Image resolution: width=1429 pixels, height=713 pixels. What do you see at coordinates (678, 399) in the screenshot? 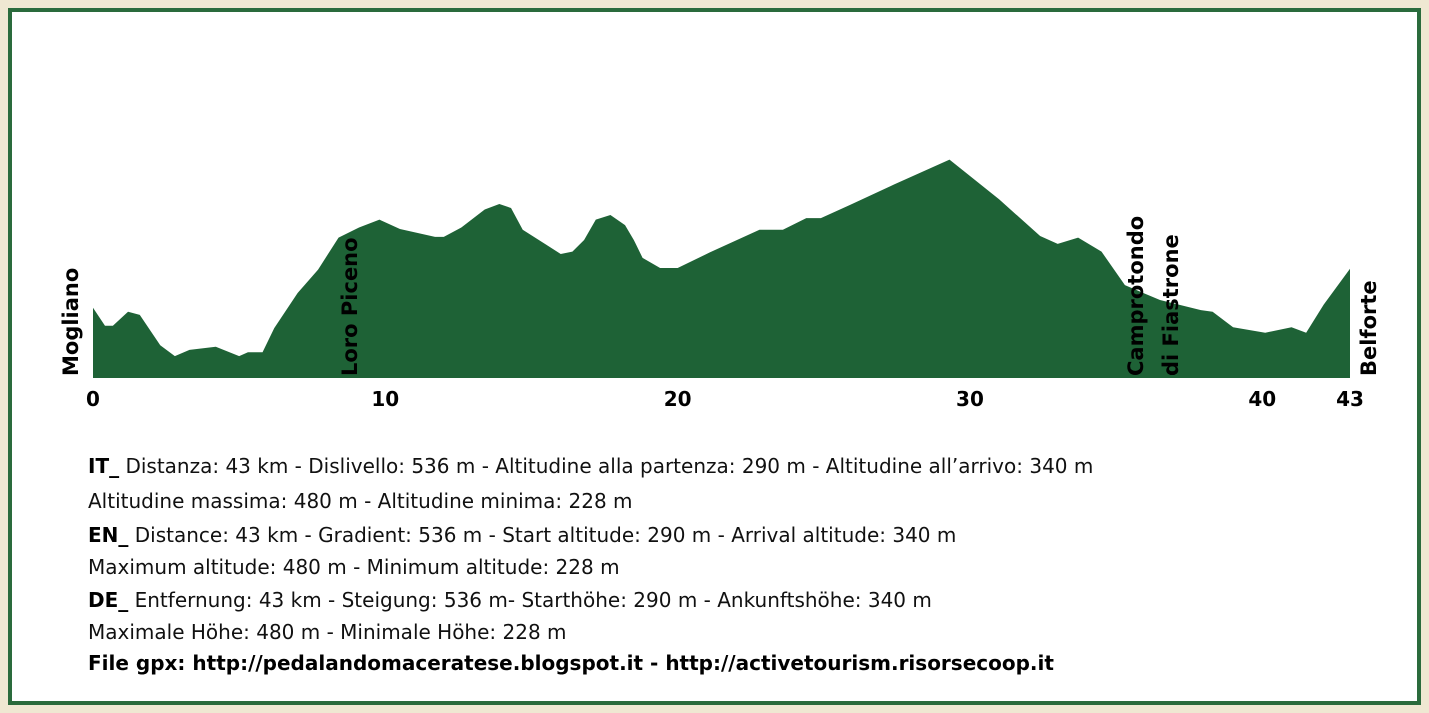
I see `x-tick-label: 20` at bounding box center [678, 399].